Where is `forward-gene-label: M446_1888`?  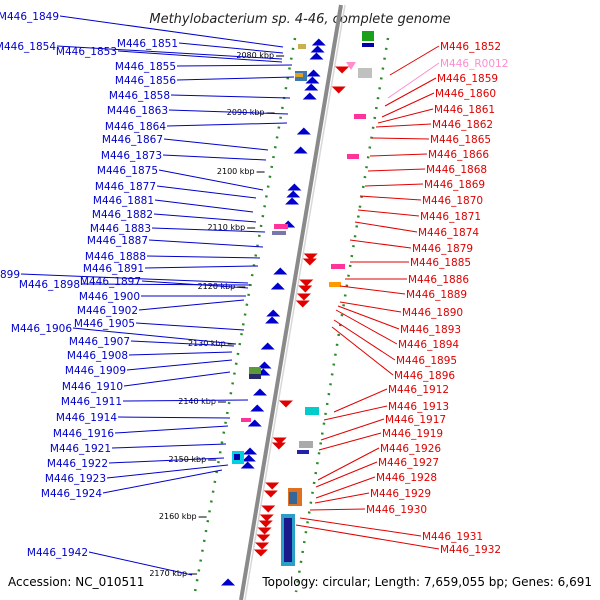
forward-gene-label: M446_1888 is located at coordinates (115, 257).